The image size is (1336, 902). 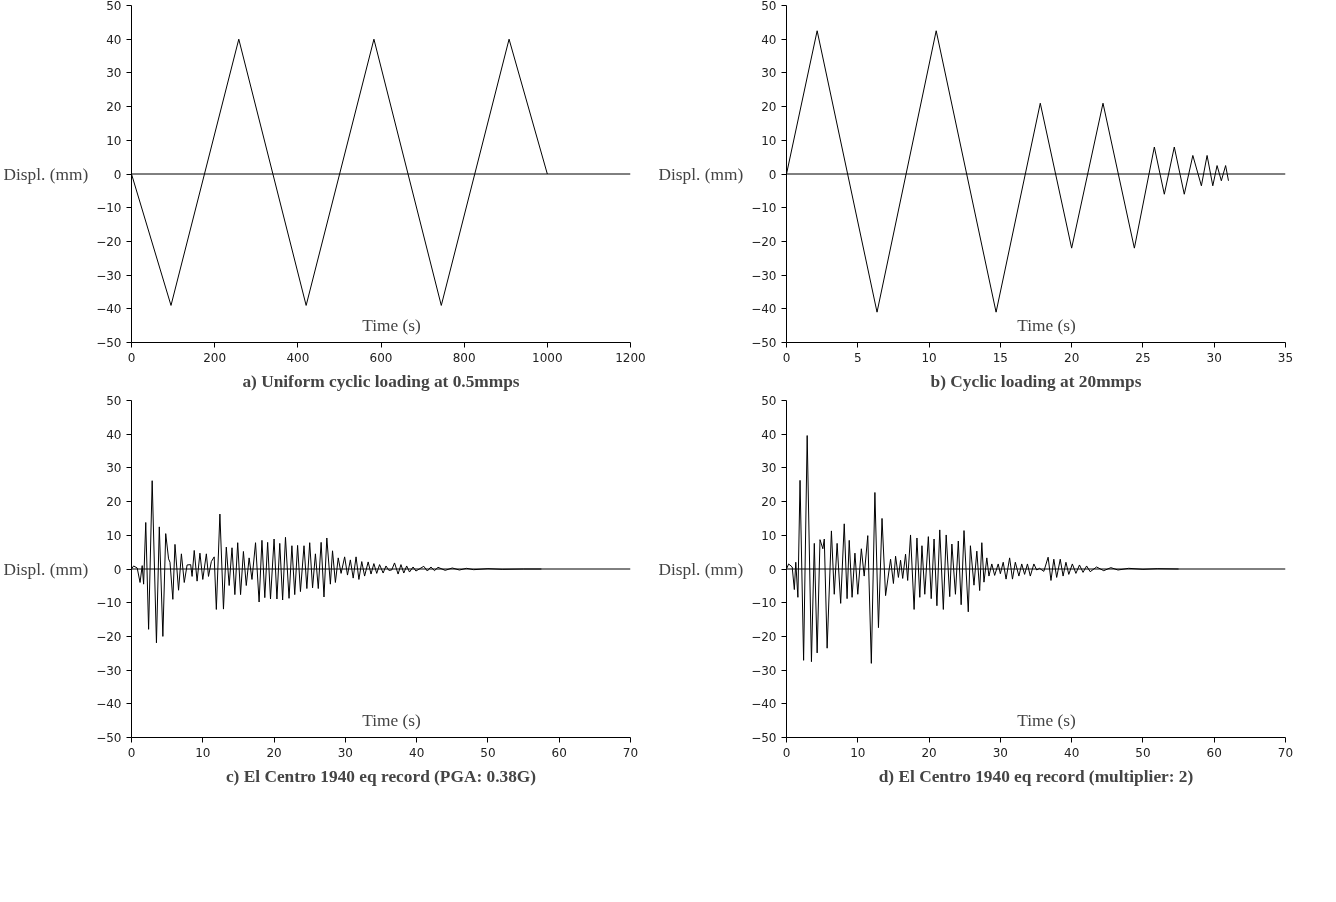 What do you see at coordinates (464, 357) in the screenshot?
I see `x-tick-label: 800` at bounding box center [464, 357].